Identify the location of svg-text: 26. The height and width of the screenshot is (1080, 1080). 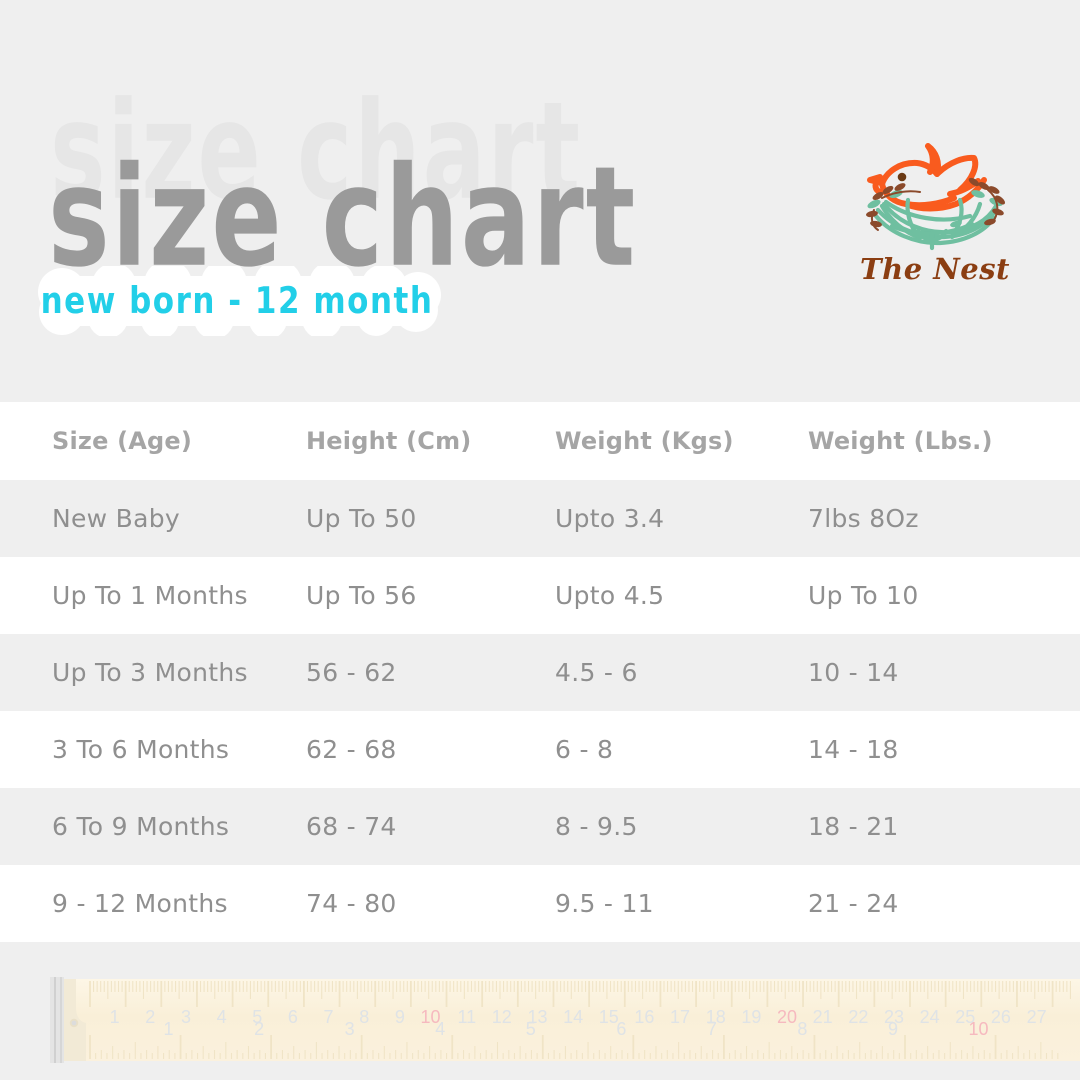
(1001, 1017).